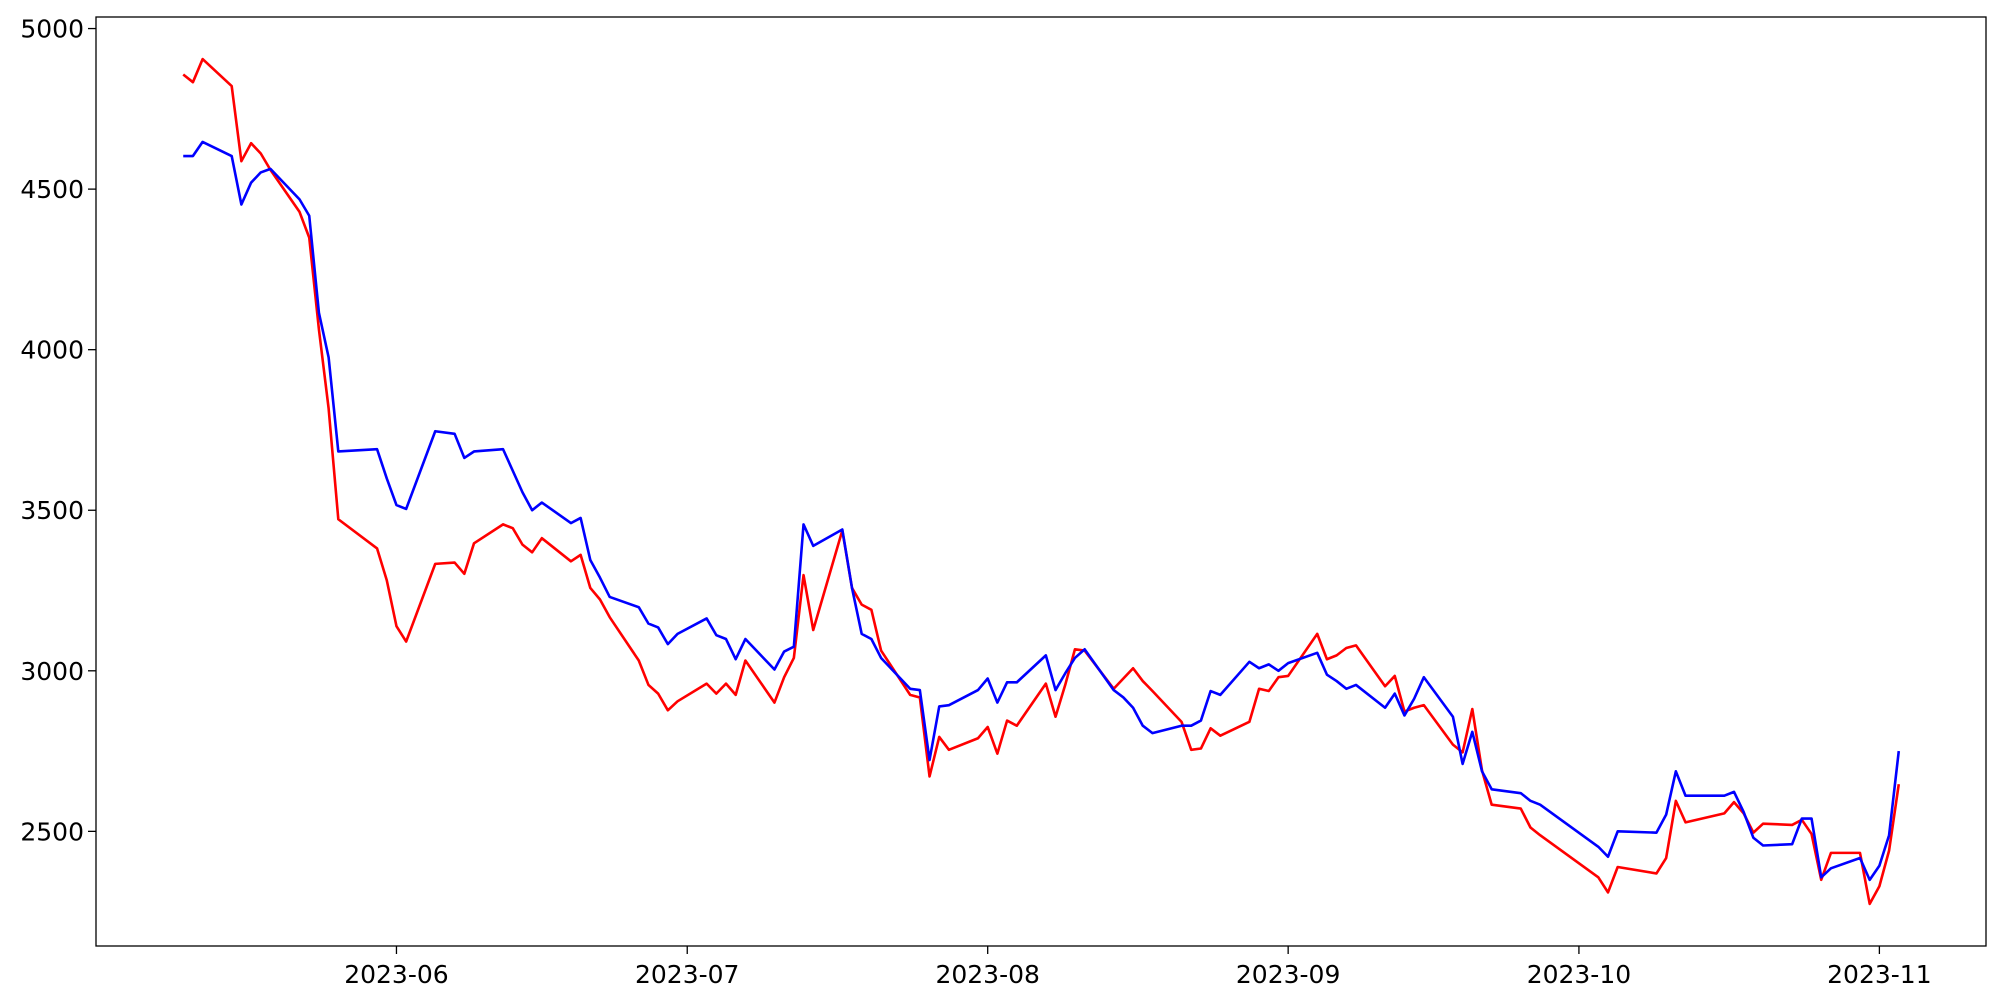 The height and width of the screenshot is (1000, 2000). I want to click on y-tick-label: 4000, so click(52, 350).